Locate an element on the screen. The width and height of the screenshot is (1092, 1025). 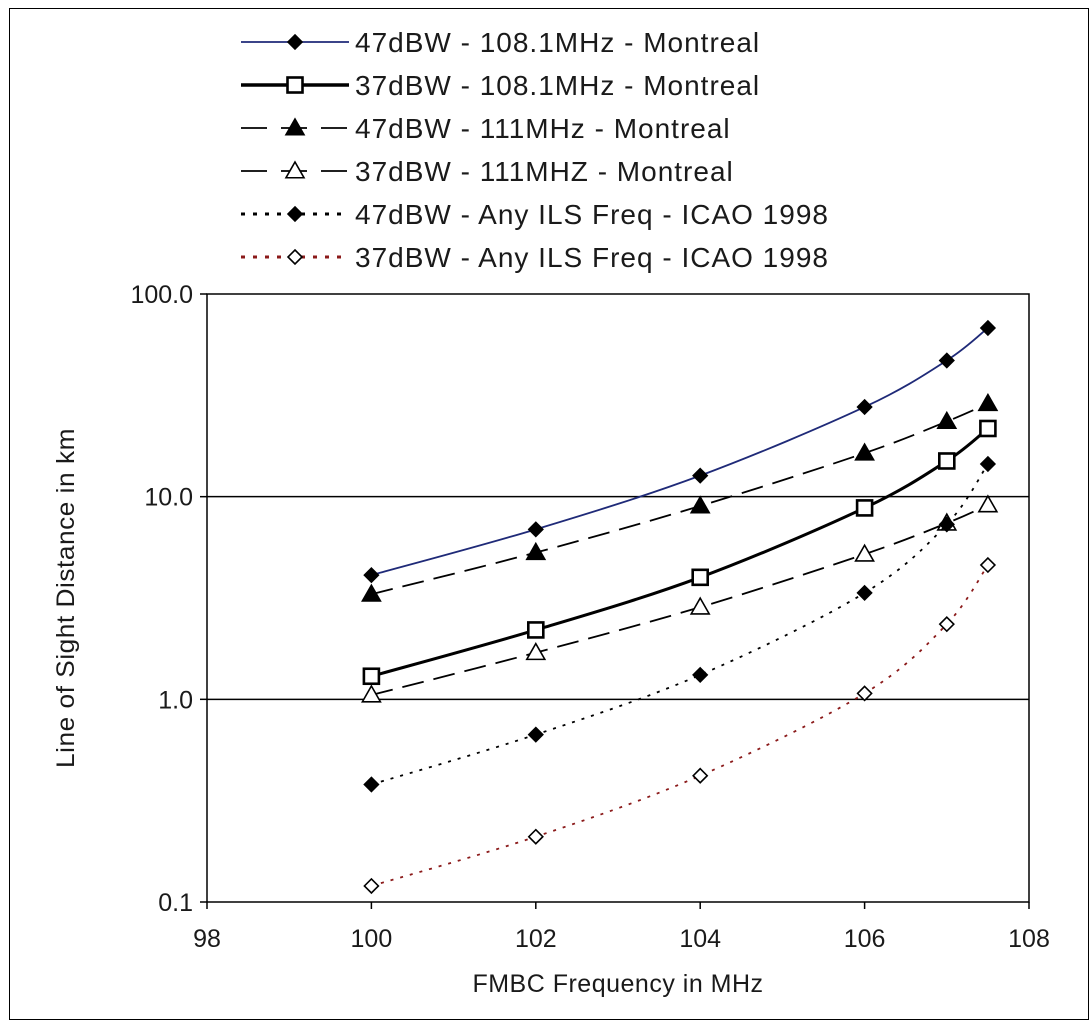
legend-item: 37dBW - Any ILS Freq - ICAO 1998 is located at coordinates (535, 257).